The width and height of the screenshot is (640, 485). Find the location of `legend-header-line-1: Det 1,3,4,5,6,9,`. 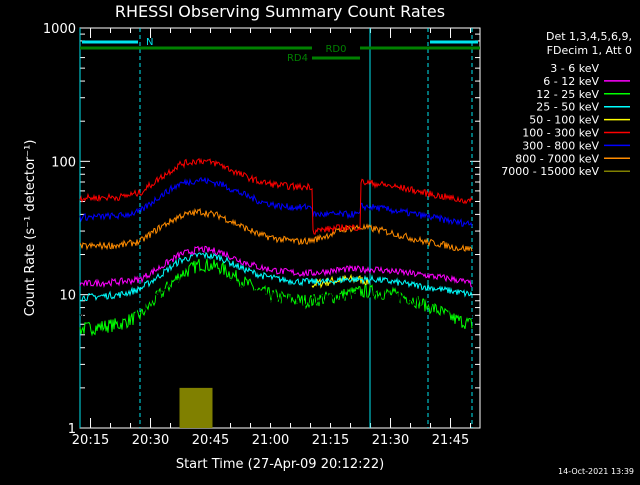

legend-header-line-1: Det 1,3,4,5,6,9, is located at coordinates (589, 36).